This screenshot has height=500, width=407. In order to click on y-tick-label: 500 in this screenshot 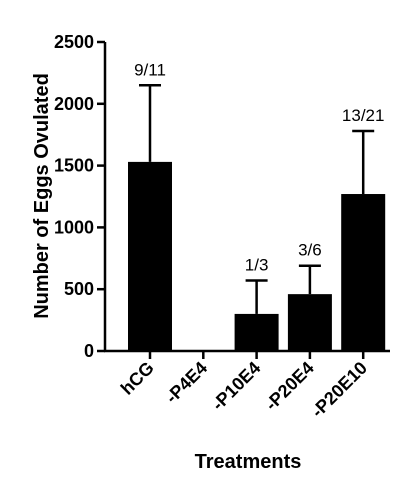, I will do `click(79, 289)`.